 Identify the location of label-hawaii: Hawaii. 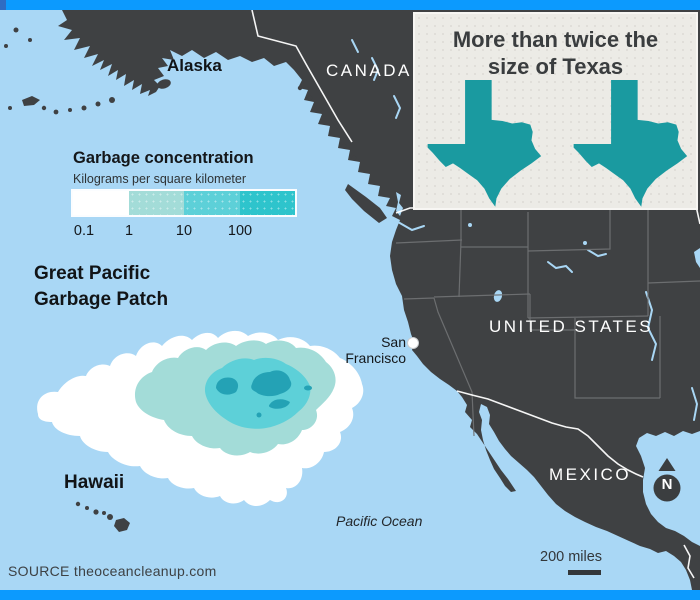
(94, 482).